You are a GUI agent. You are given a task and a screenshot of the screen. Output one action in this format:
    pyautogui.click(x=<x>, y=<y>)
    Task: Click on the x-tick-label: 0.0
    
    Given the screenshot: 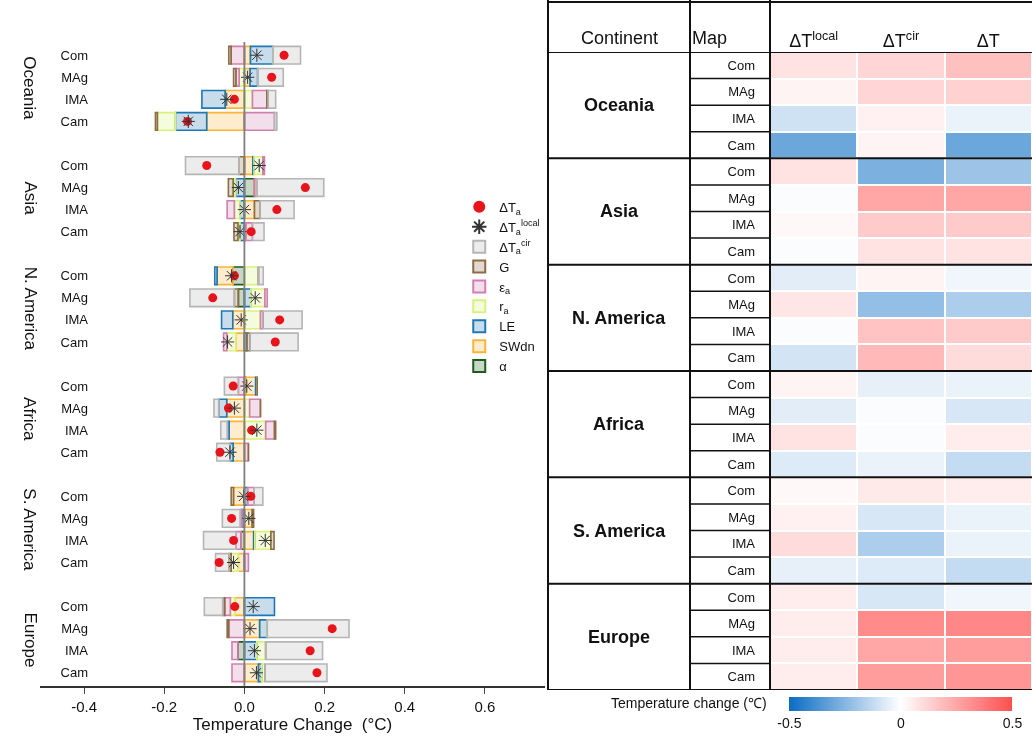 What is the action you would take?
    pyautogui.click(x=244, y=706)
    